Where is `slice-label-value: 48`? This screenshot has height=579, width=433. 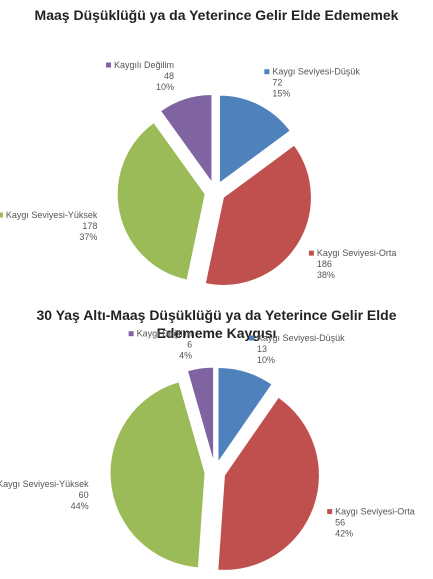
slice-label-value: 48 is located at coordinates (169, 76).